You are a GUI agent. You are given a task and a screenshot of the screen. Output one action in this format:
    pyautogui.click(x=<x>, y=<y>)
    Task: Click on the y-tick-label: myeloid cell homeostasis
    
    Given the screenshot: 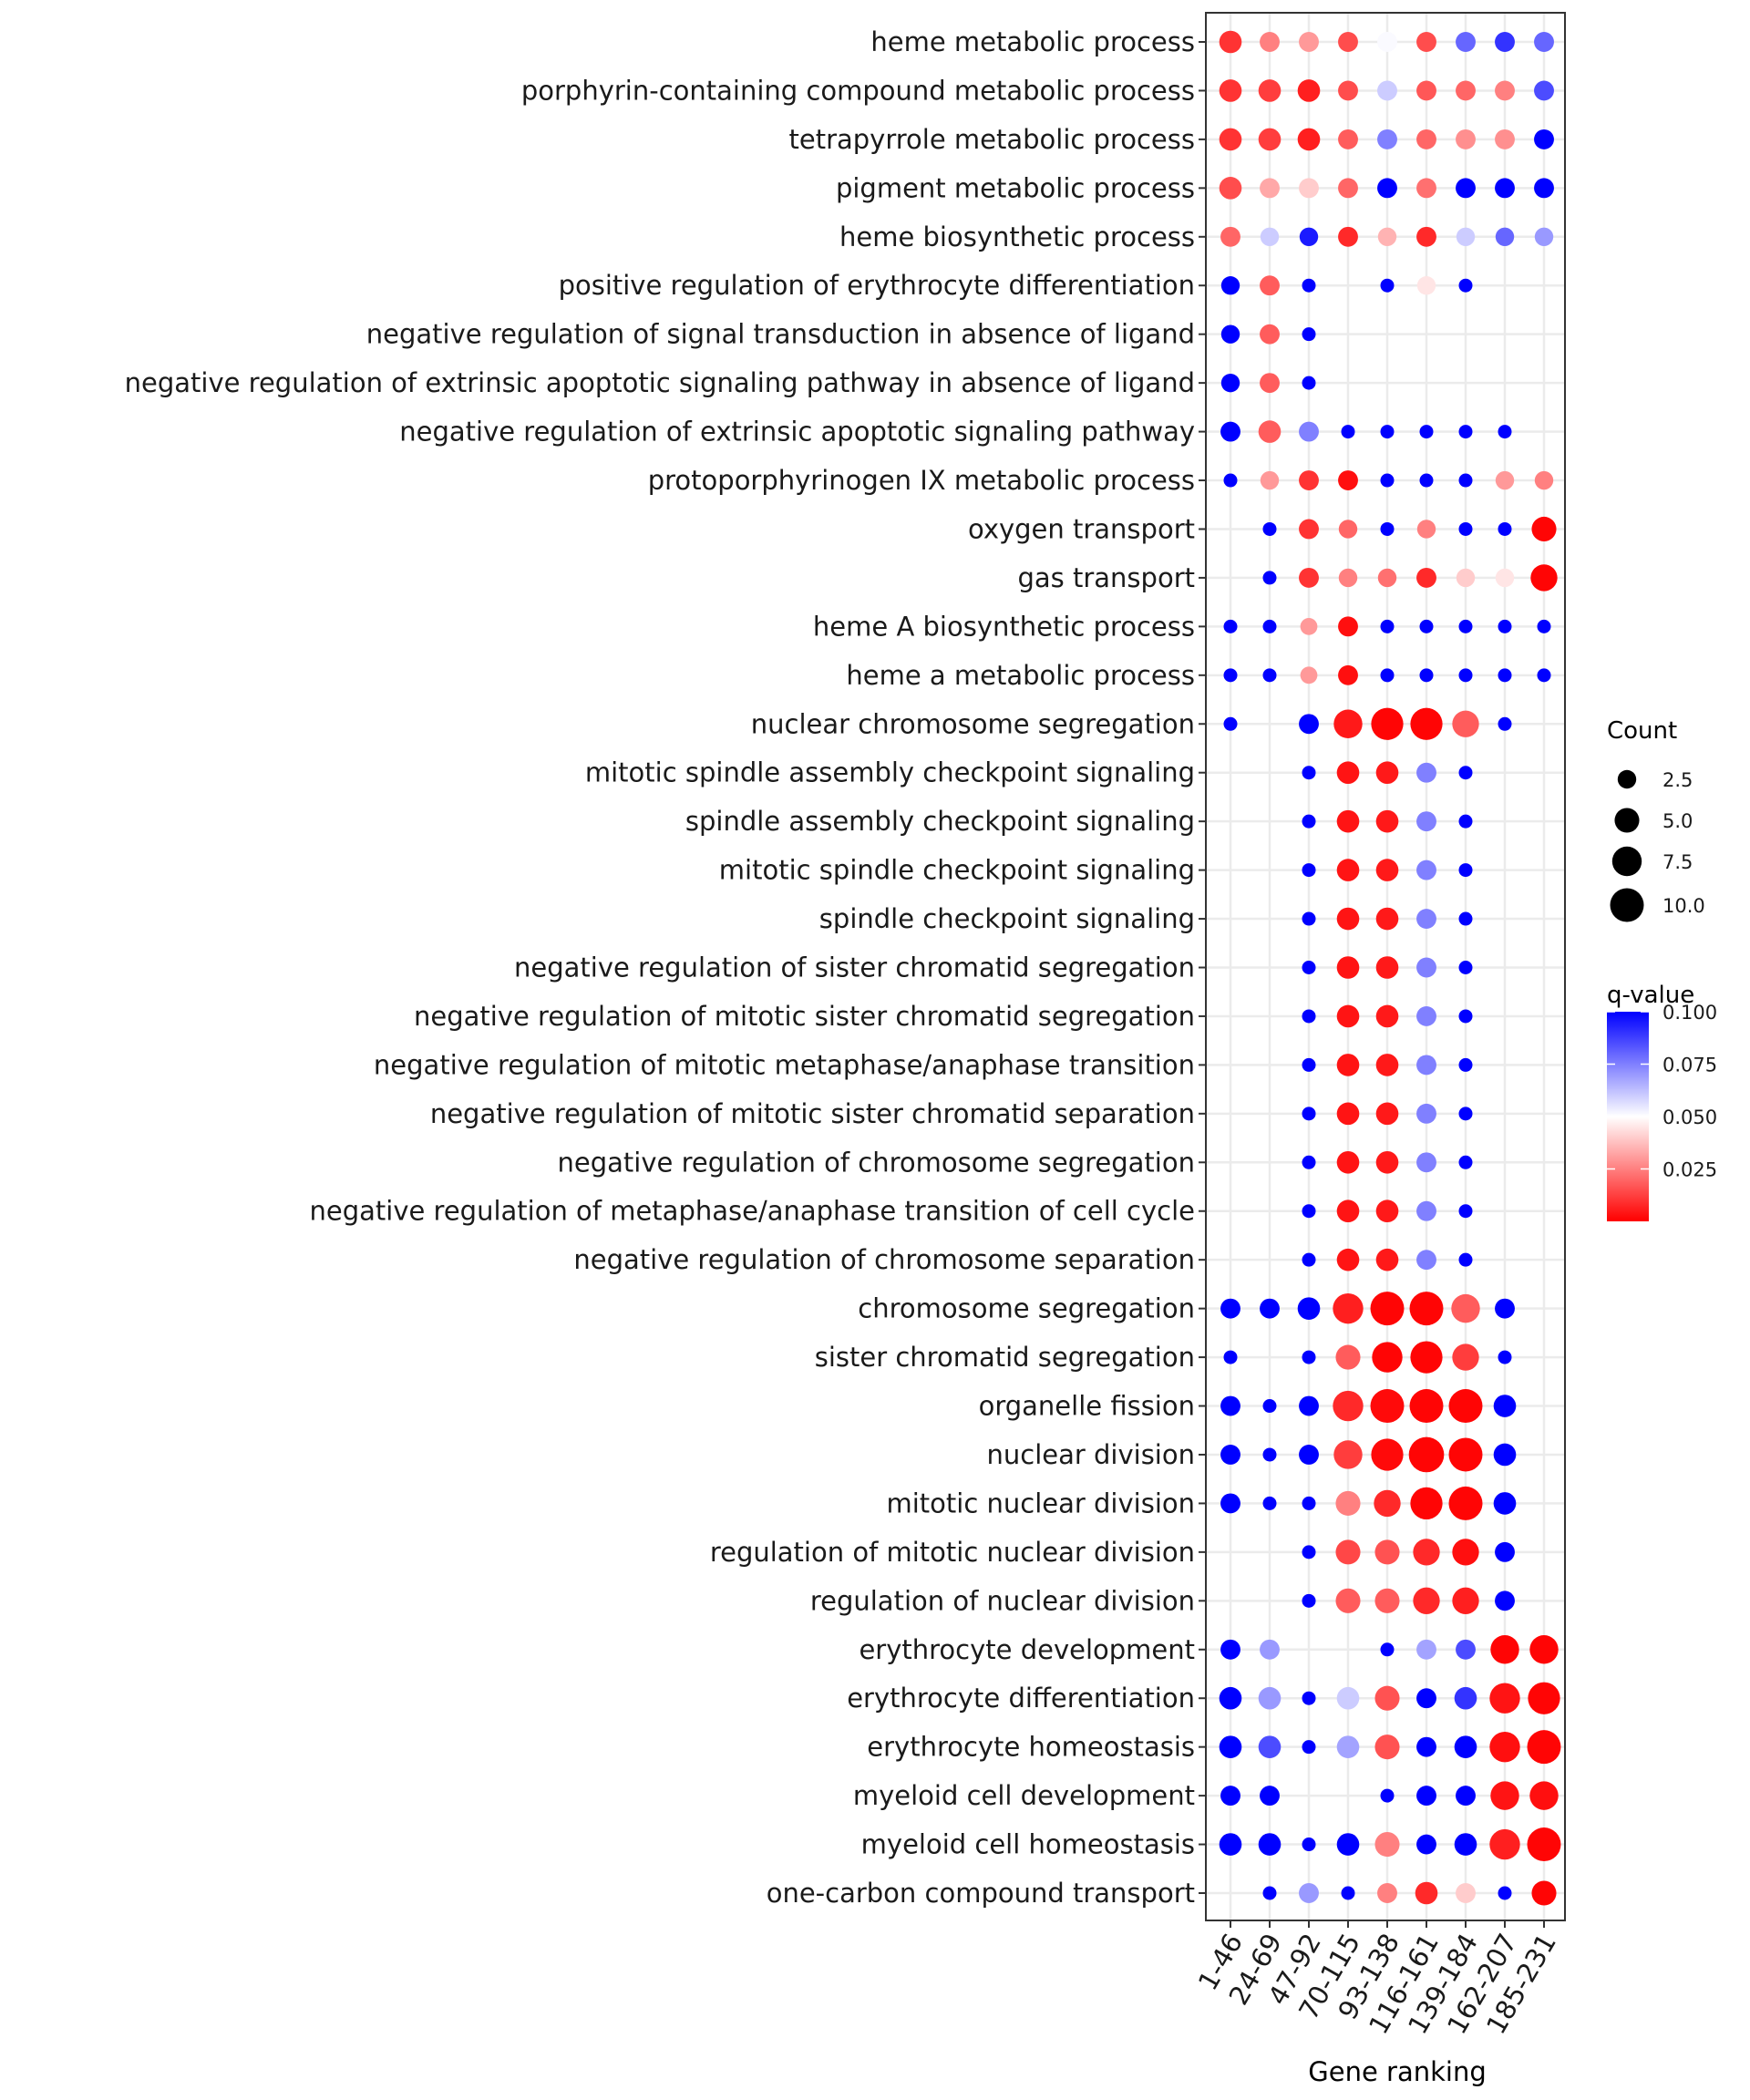 What is the action you would take?
    pyautogui.click(x=1028, y=1845)
    